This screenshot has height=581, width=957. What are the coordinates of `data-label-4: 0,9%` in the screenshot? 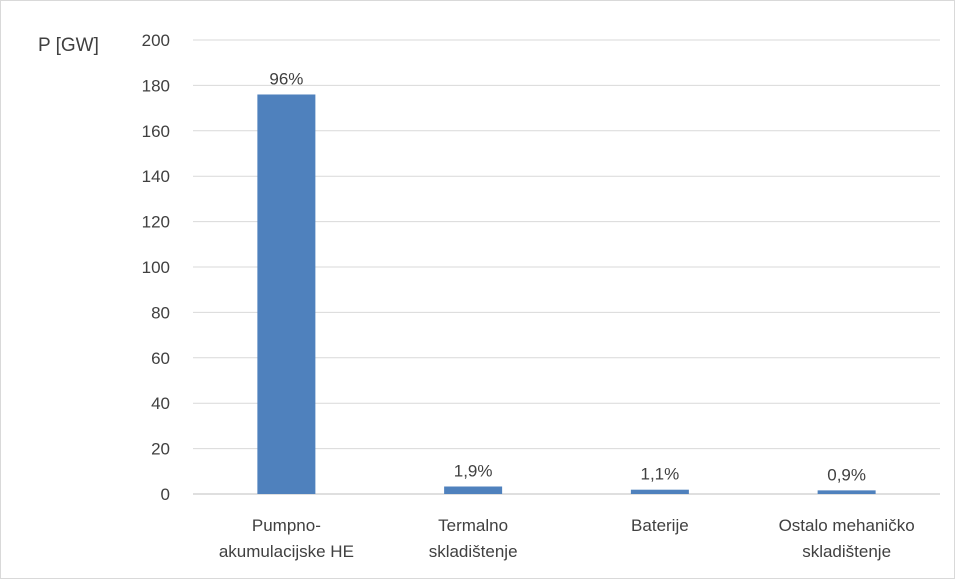 It's located at (846, 474).